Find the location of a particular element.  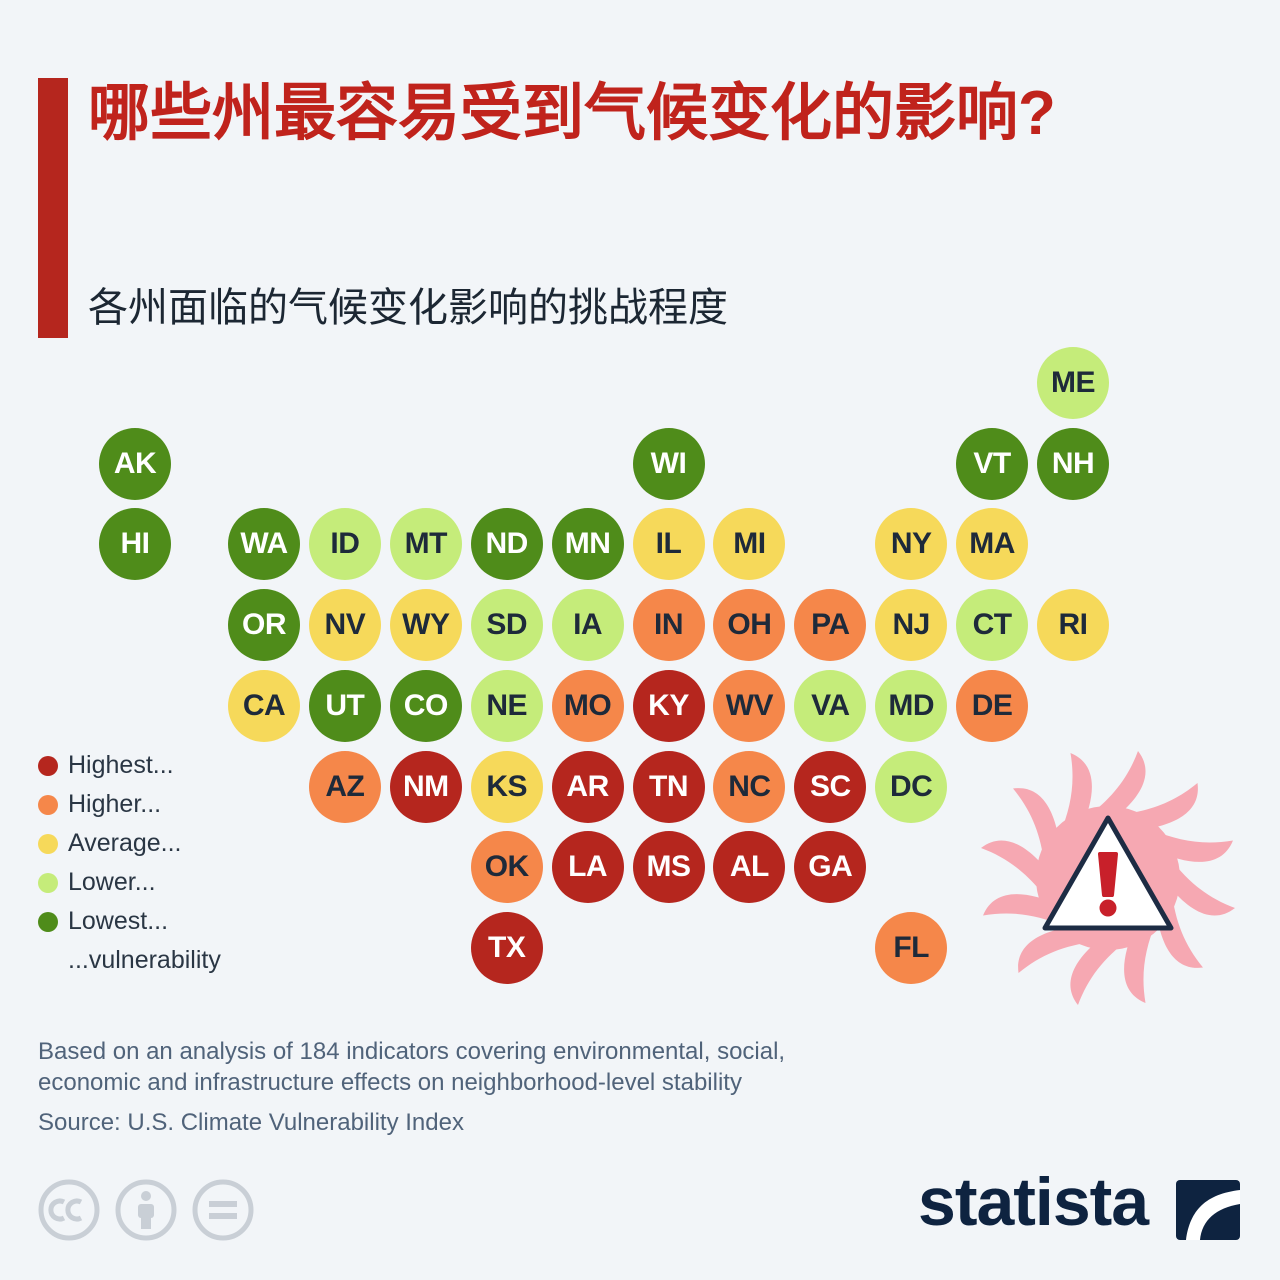

state-tile-ri: RI is located at coordinates (1073, 625).